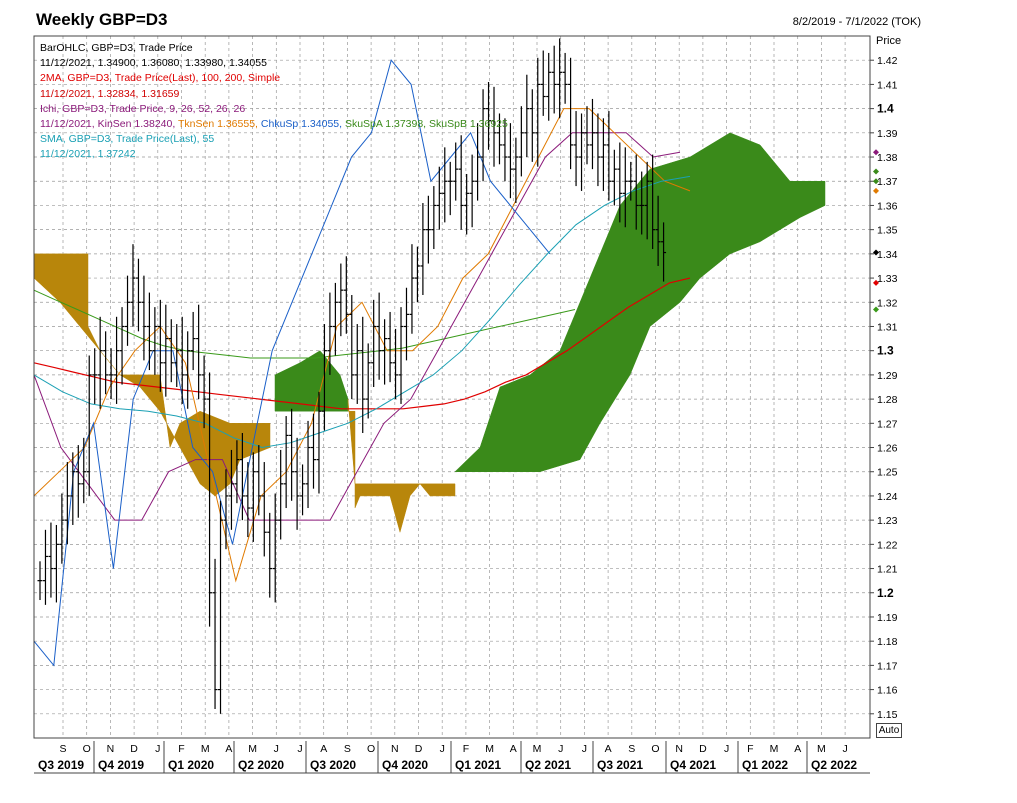 Image resolution: width=1017 pixels, height=803 pixels. I want to click on x-quarter-label: Q4 2021, so click(693, 765).